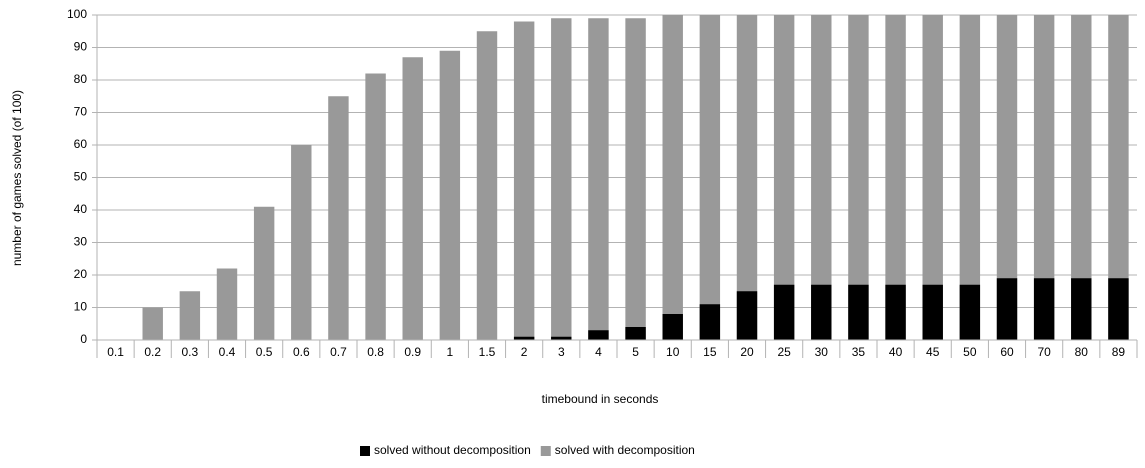  Describe the element at coordinates (822, 352) in the screenshot. I see `x-tick-label: 30` at that location.